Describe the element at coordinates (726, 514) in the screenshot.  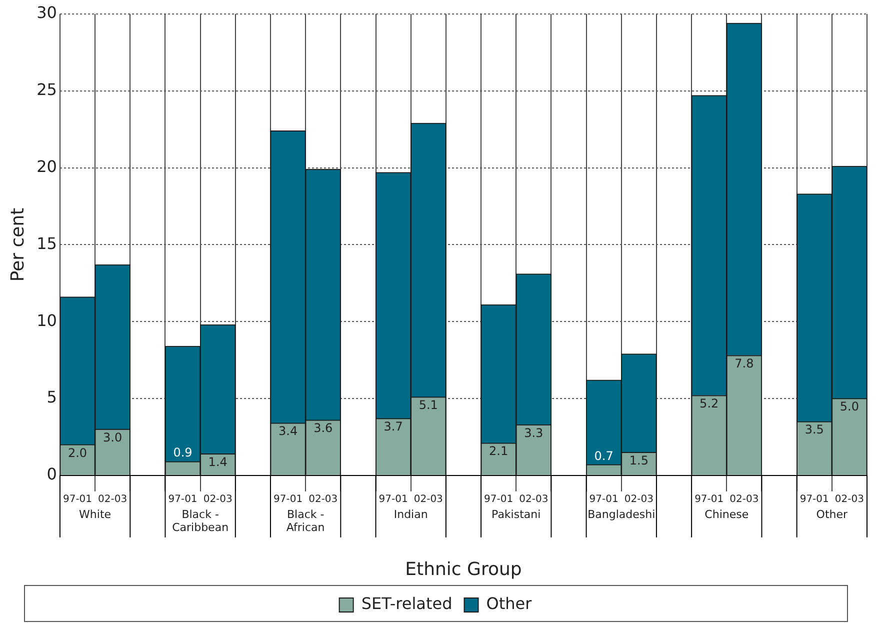
I see `text: Chinese` at that location.